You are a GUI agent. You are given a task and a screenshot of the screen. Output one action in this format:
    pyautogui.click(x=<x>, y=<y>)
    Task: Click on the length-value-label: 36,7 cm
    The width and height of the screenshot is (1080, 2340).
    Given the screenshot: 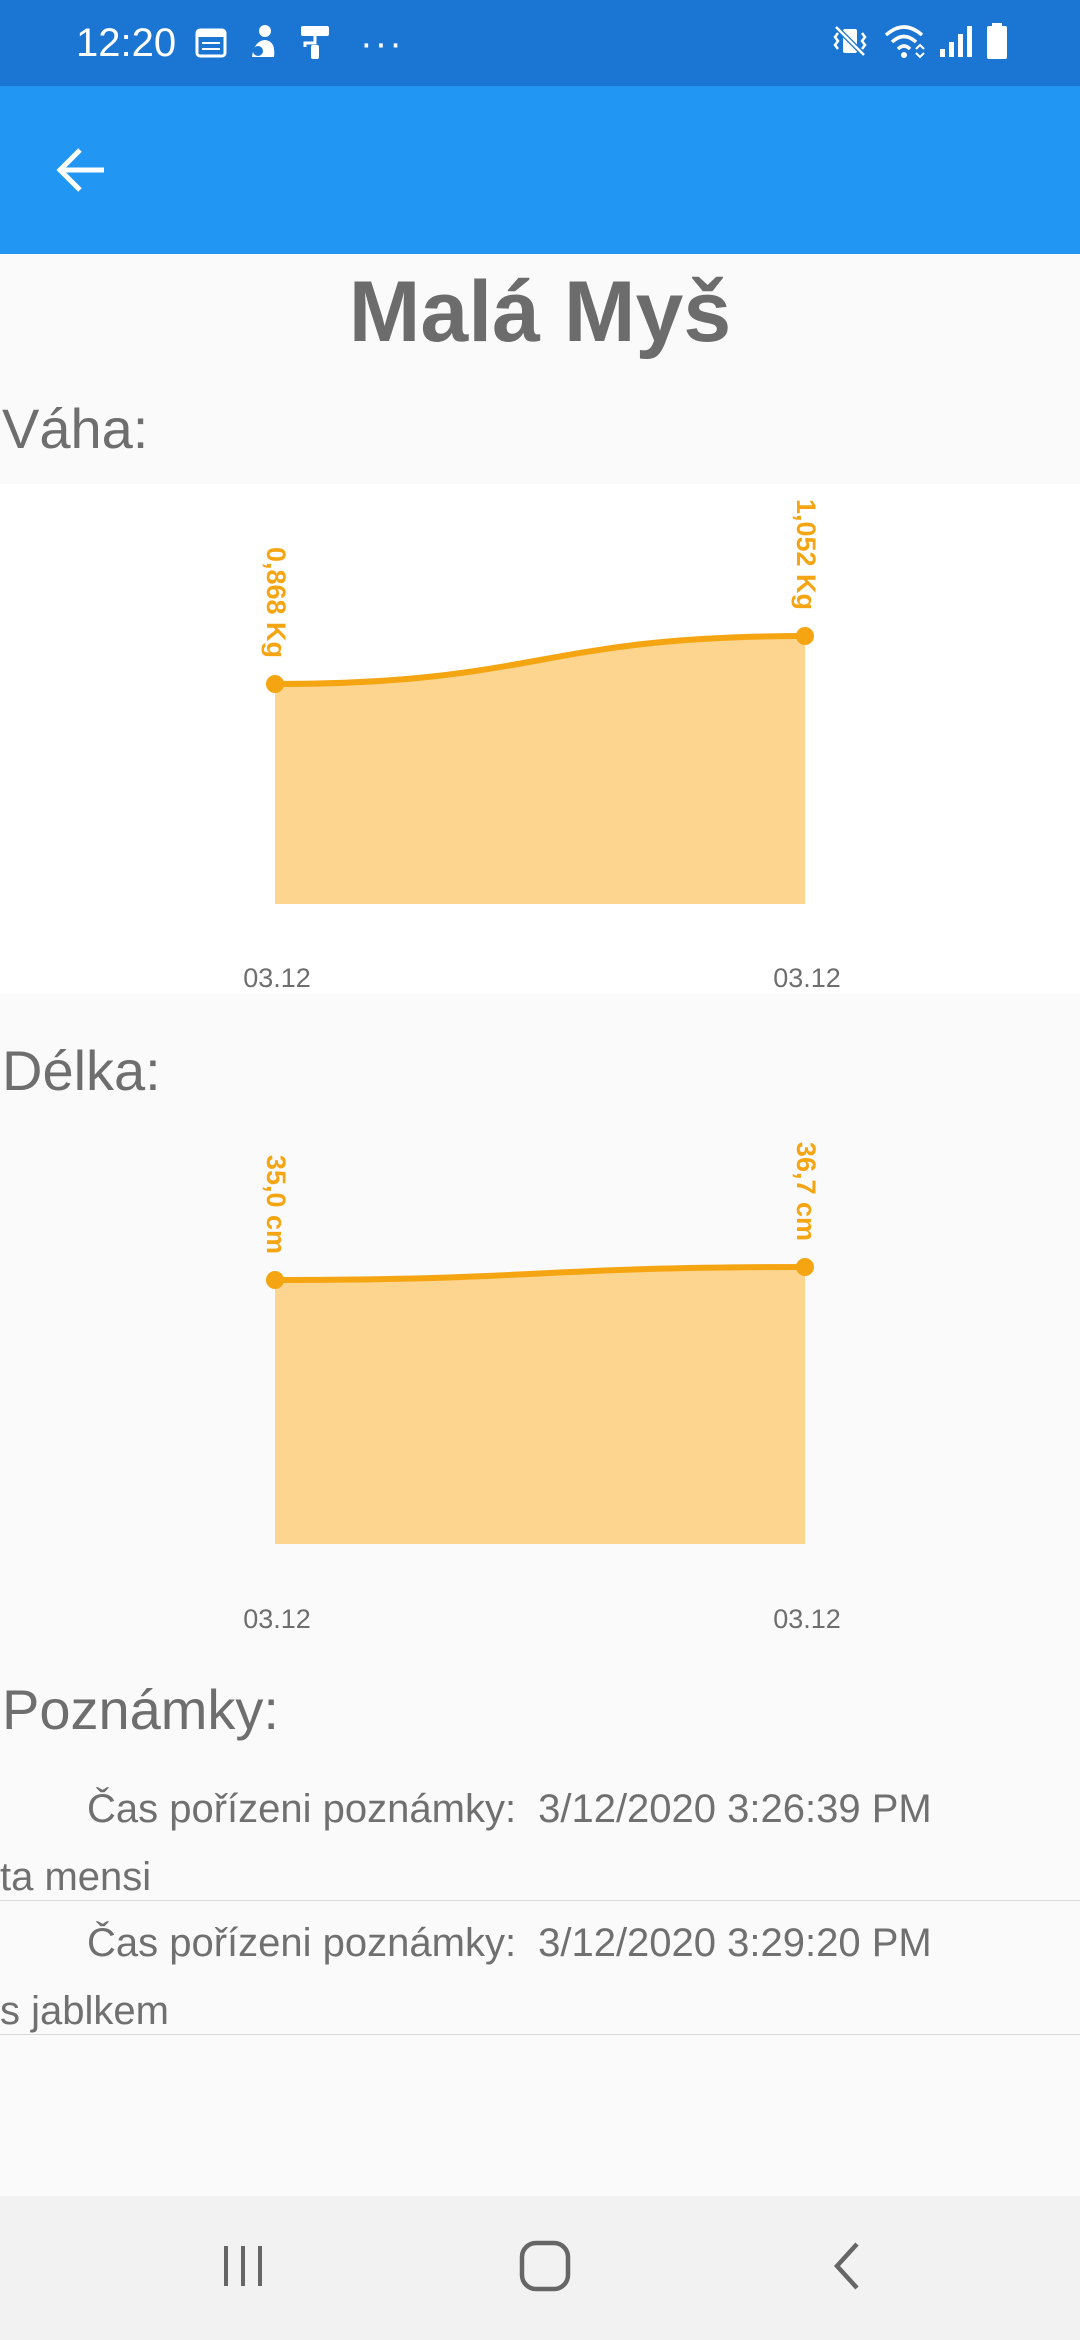 What is the action you would take?
    pyautogui.click(x=806, y=1191)
    